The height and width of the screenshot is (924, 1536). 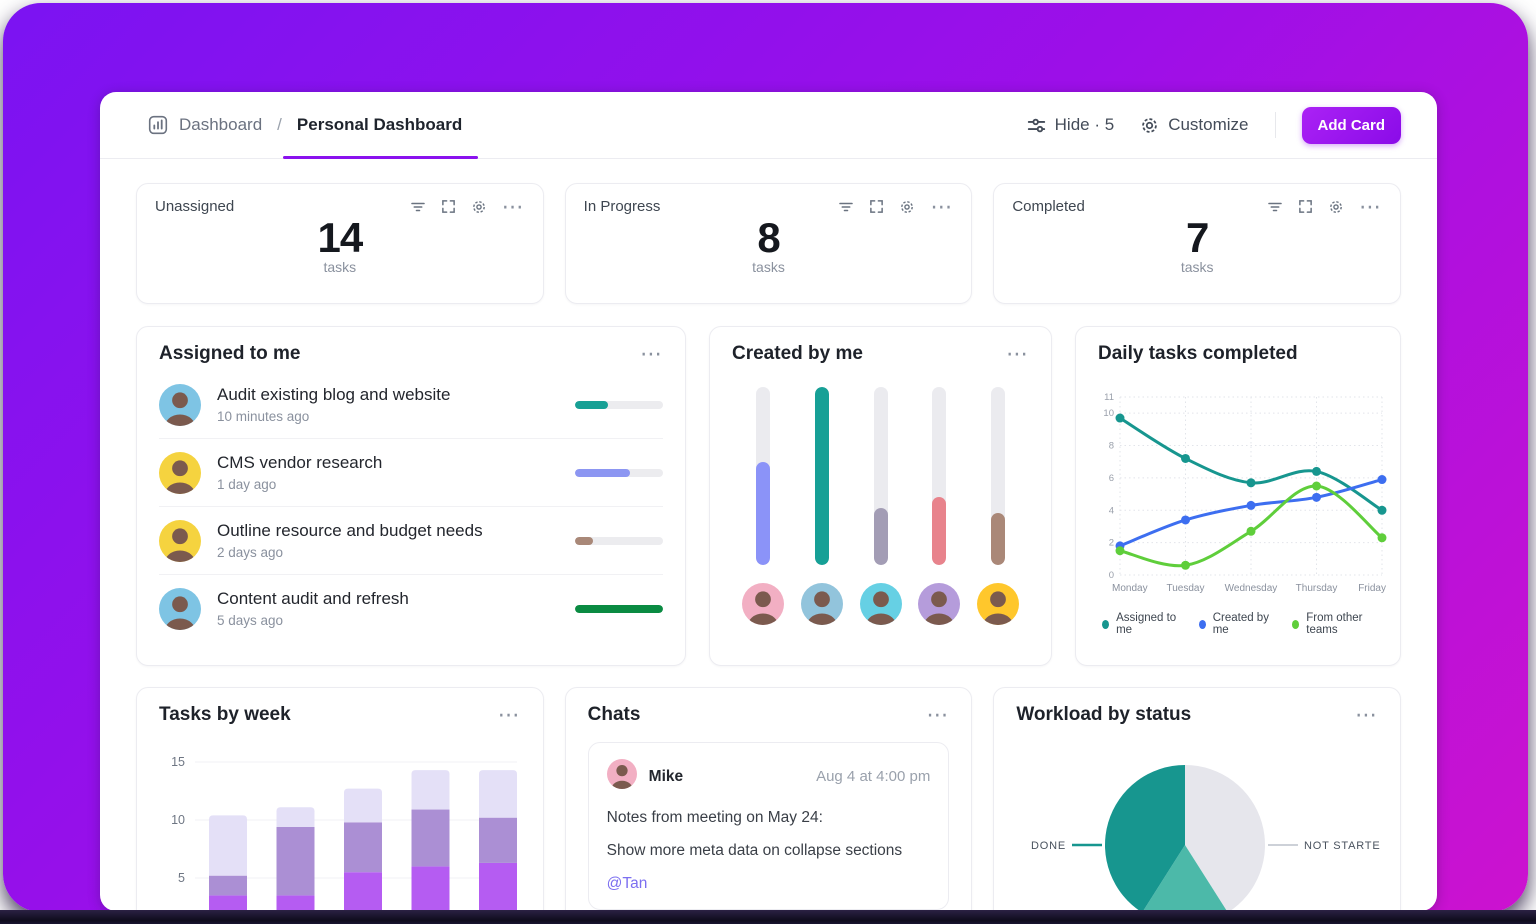 I want to click on task-row: Content audit and refresh 5 days ago, so click(x=411, y=608).